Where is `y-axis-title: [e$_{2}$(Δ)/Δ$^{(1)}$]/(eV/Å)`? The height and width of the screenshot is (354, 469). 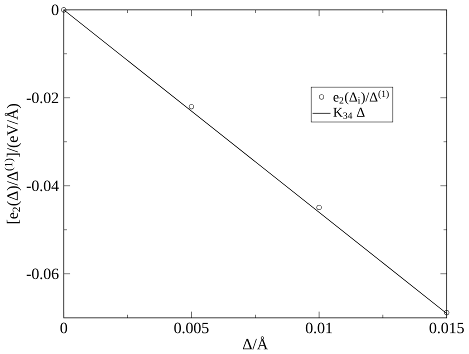 y-axis-title: [e$_{2}$(Δ)/Δ$^{(1)}$]/(eV/Å) is located at coordinates (13, 164).